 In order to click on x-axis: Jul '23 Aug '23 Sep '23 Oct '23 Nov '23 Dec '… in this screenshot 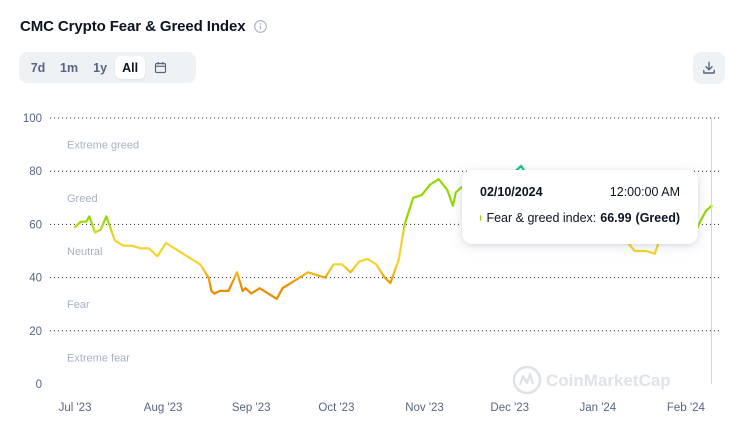, I will do `click(382, 408)`.